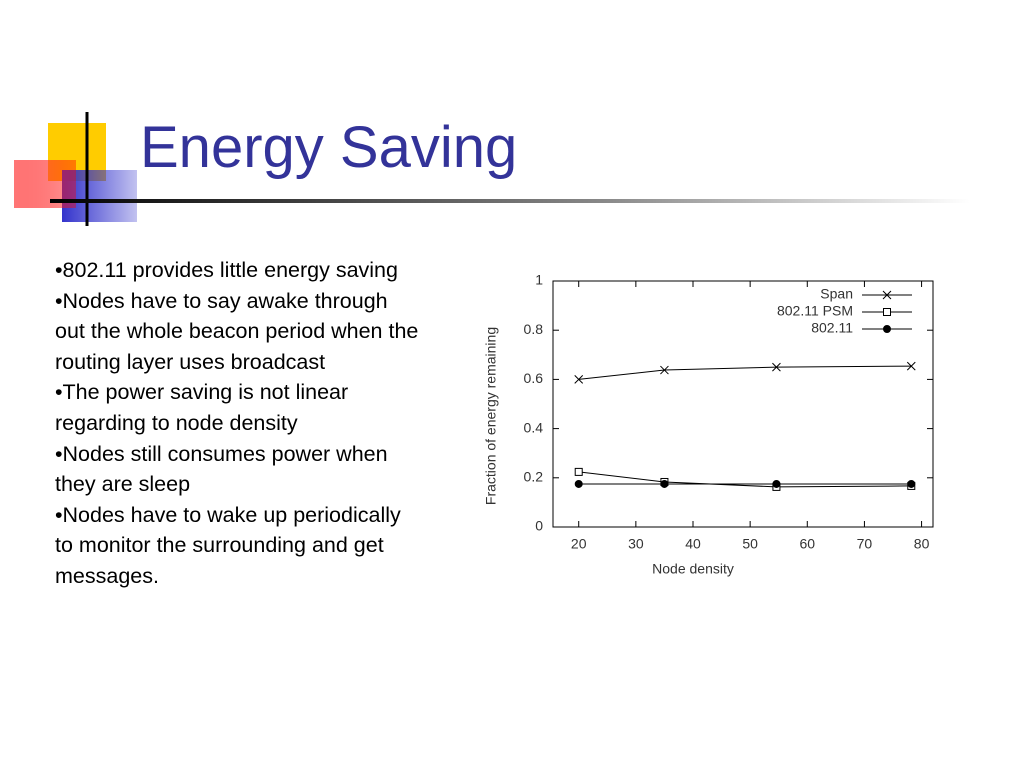 This screenshot has height=768, width=1024. What do you see at coordinates (534, 378) in the screenshot?
I see `y-tick-label: 0.6` at bounding box center [534, 378].